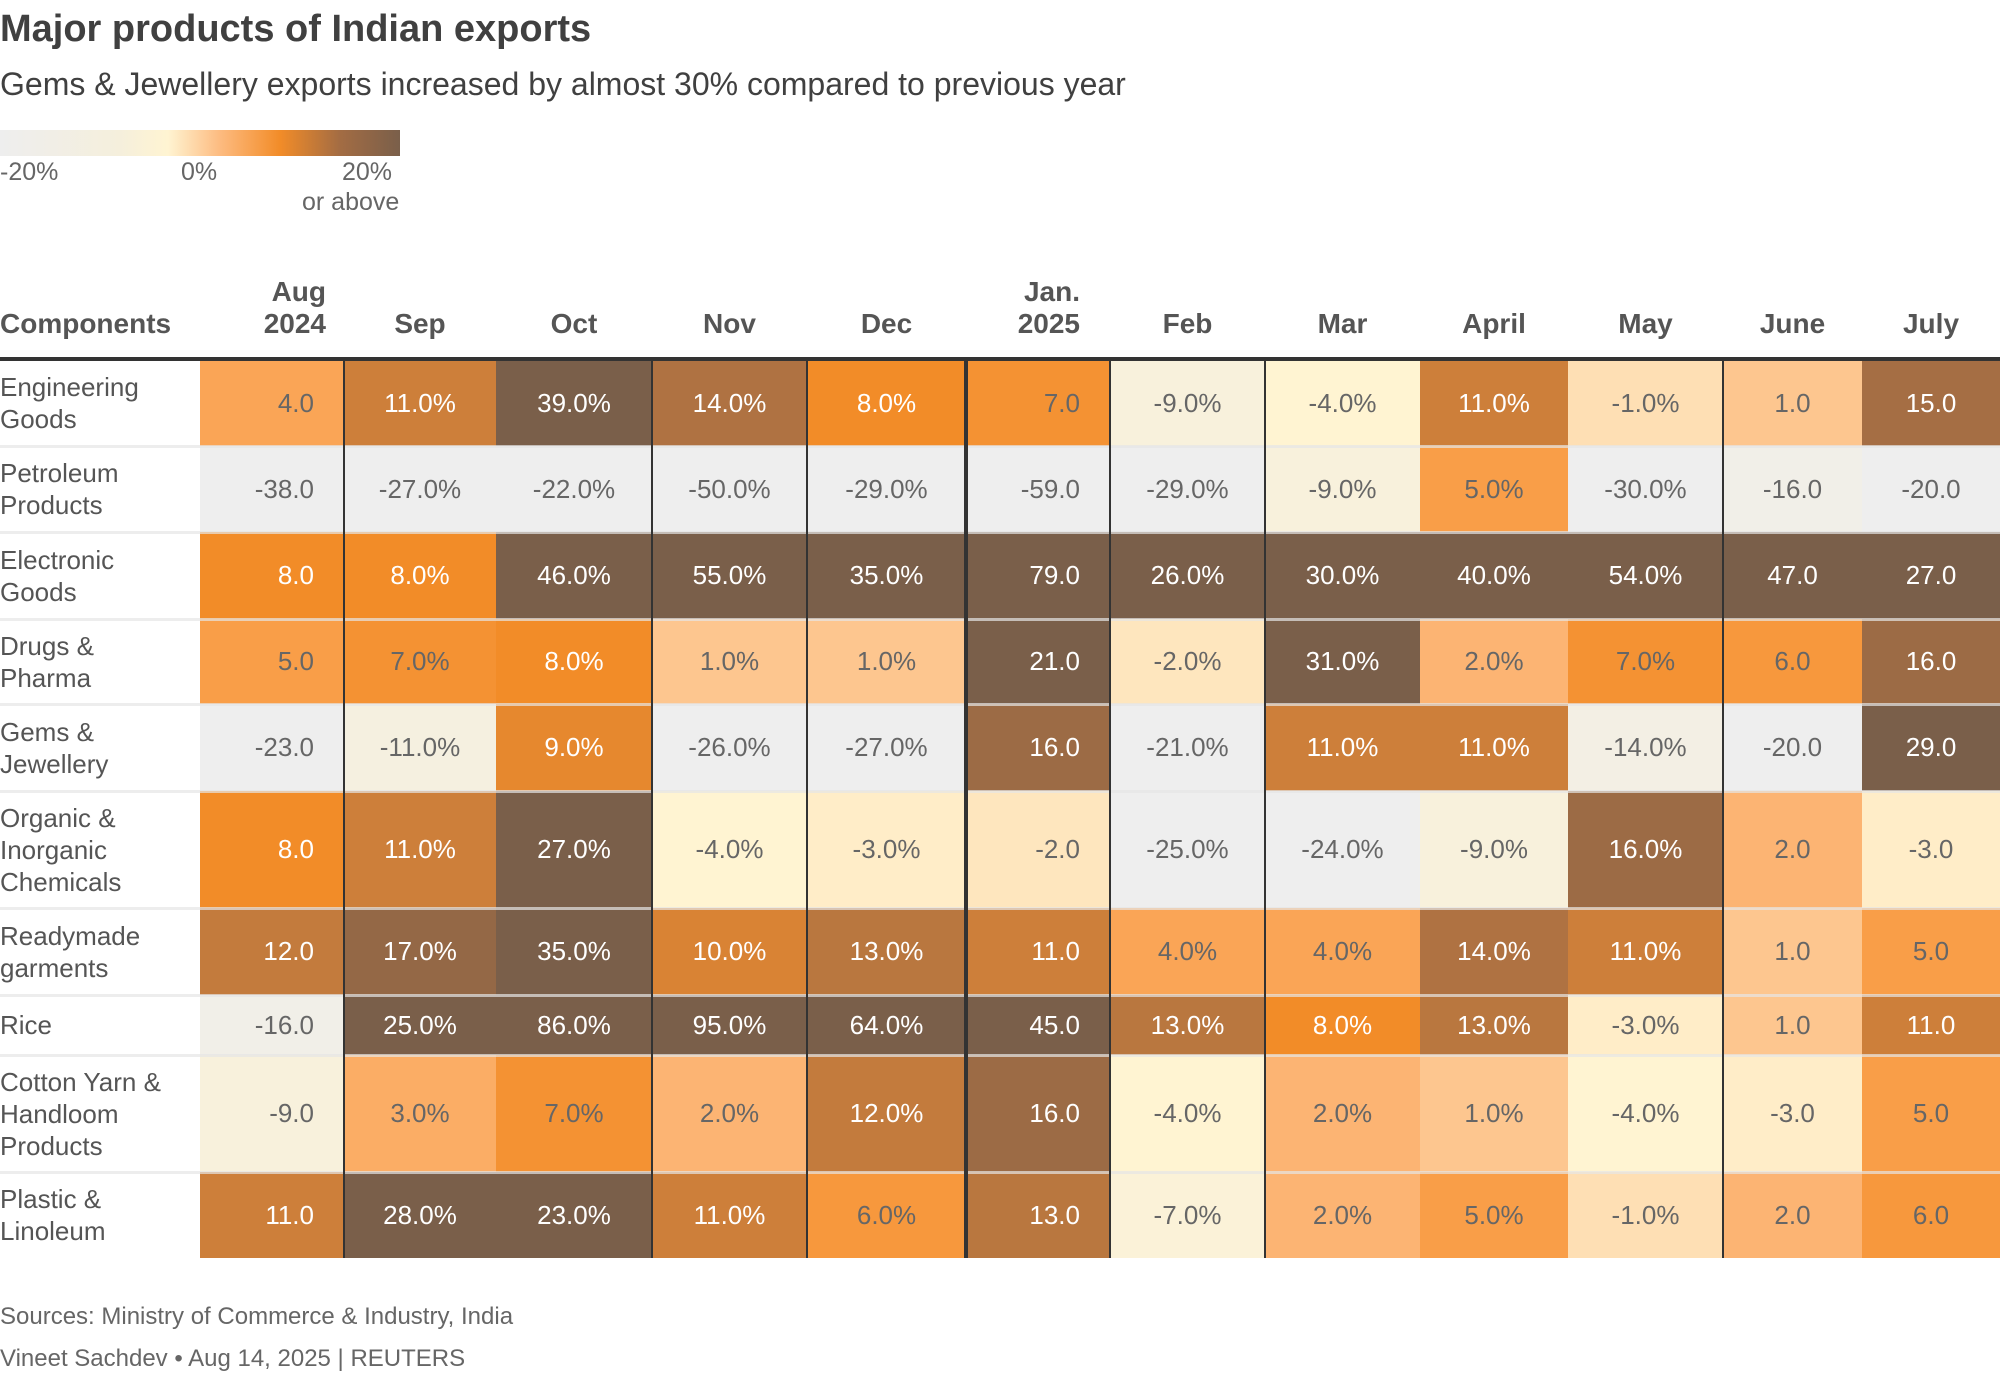  Describe the element at coordinates (1931, 661) in the screenshot. I see `heatmap-cell: 16.0` at that location.